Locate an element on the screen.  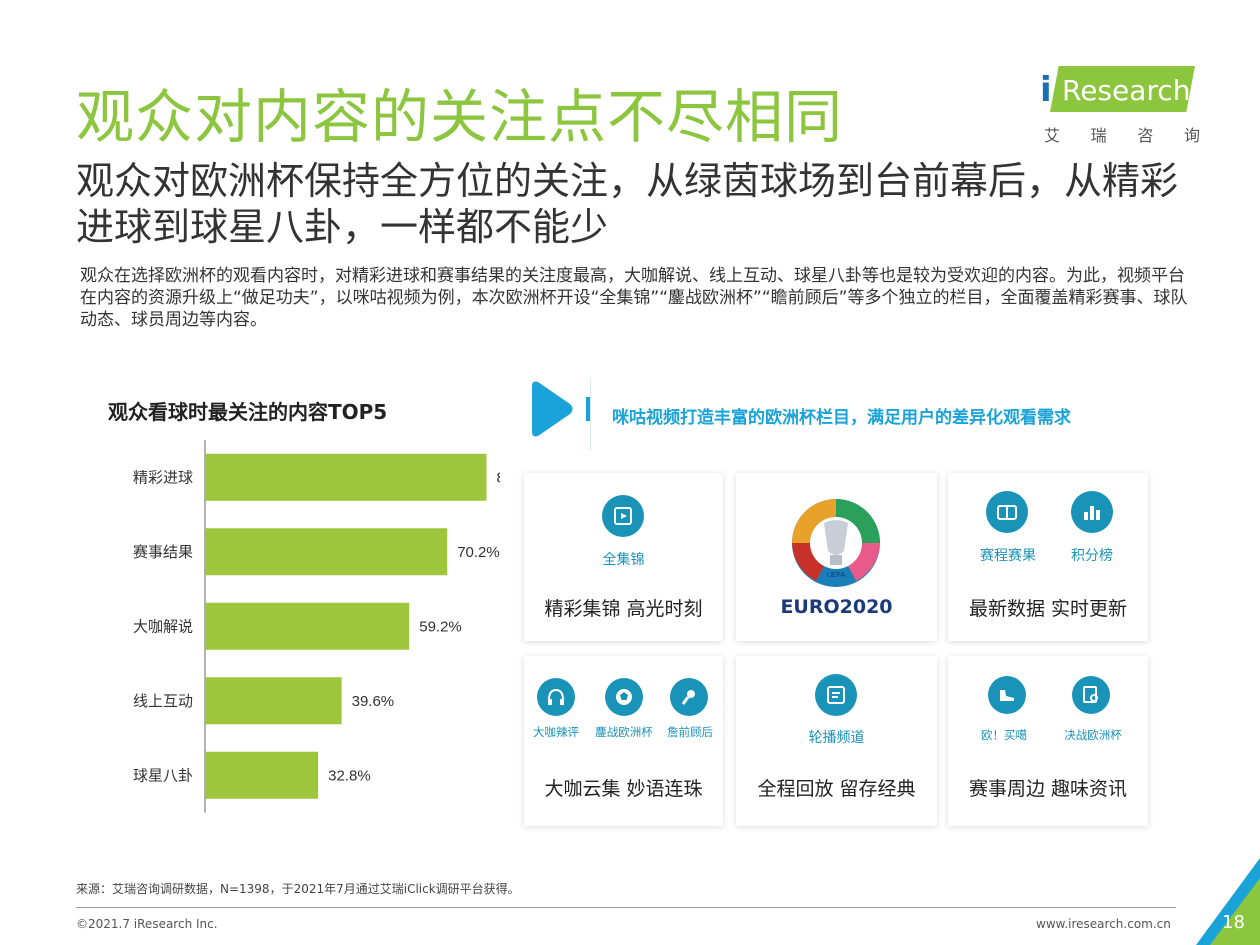
value-label: 70.2% is located at coordinates (478, 552).